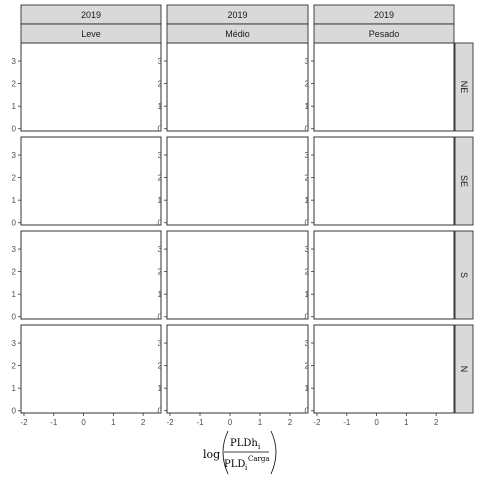  What do you see at coordinates (240, 452) in the screenshot?
I see `x-axis-title: log PLDh i PLD i Carga` at bounding box center [240, 452].